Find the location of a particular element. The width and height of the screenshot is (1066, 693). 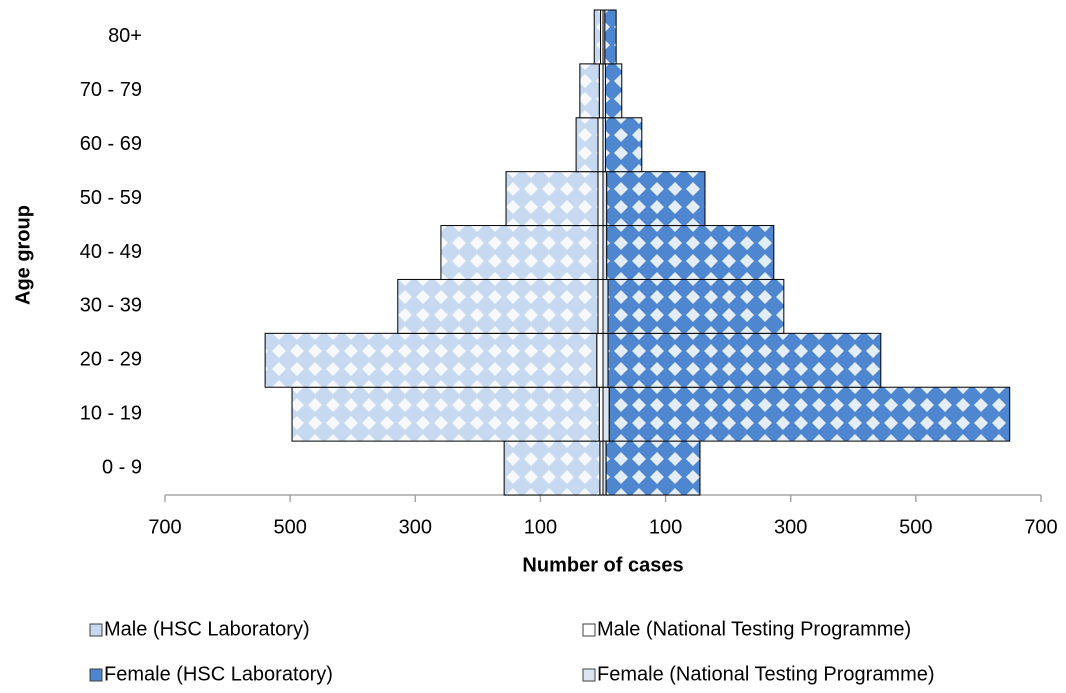

legend-label: Male (HSC Laboratory) is located at coordinates (207, 629).